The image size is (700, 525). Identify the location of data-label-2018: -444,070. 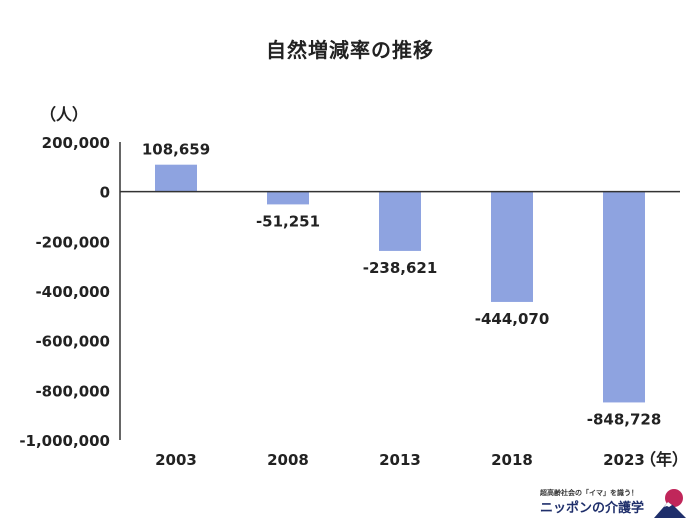
(512, 319).